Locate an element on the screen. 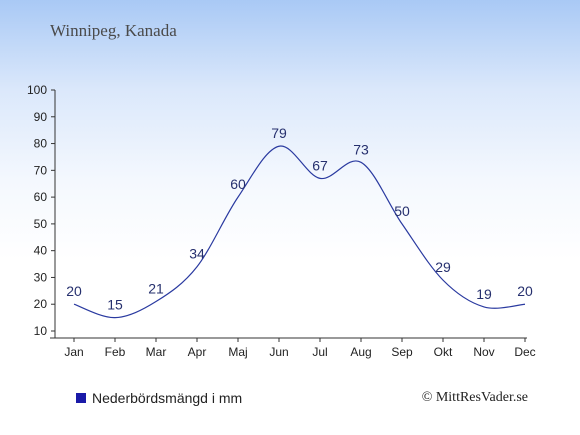  y-tick-label: 30 is located at coordinates (41, 277).